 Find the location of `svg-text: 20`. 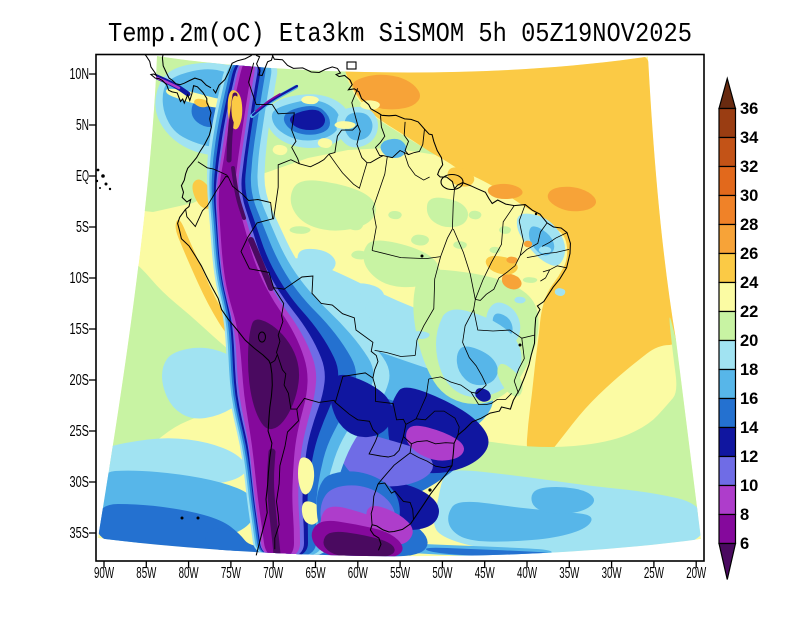

svg-text: 20 is located at coordinates (749, 341).